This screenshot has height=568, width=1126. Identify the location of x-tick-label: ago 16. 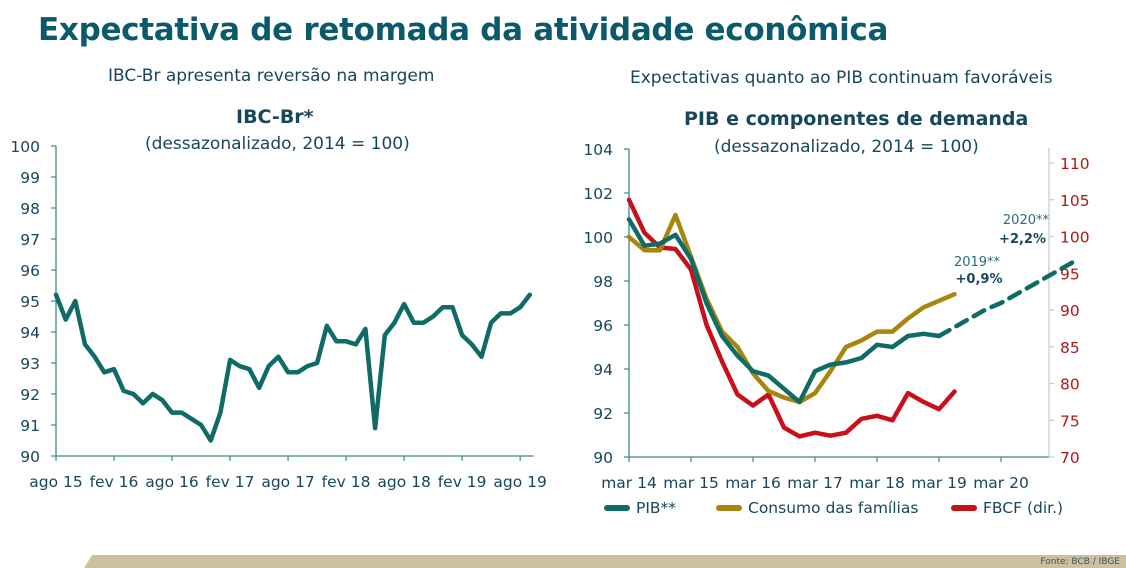
(171, 482).